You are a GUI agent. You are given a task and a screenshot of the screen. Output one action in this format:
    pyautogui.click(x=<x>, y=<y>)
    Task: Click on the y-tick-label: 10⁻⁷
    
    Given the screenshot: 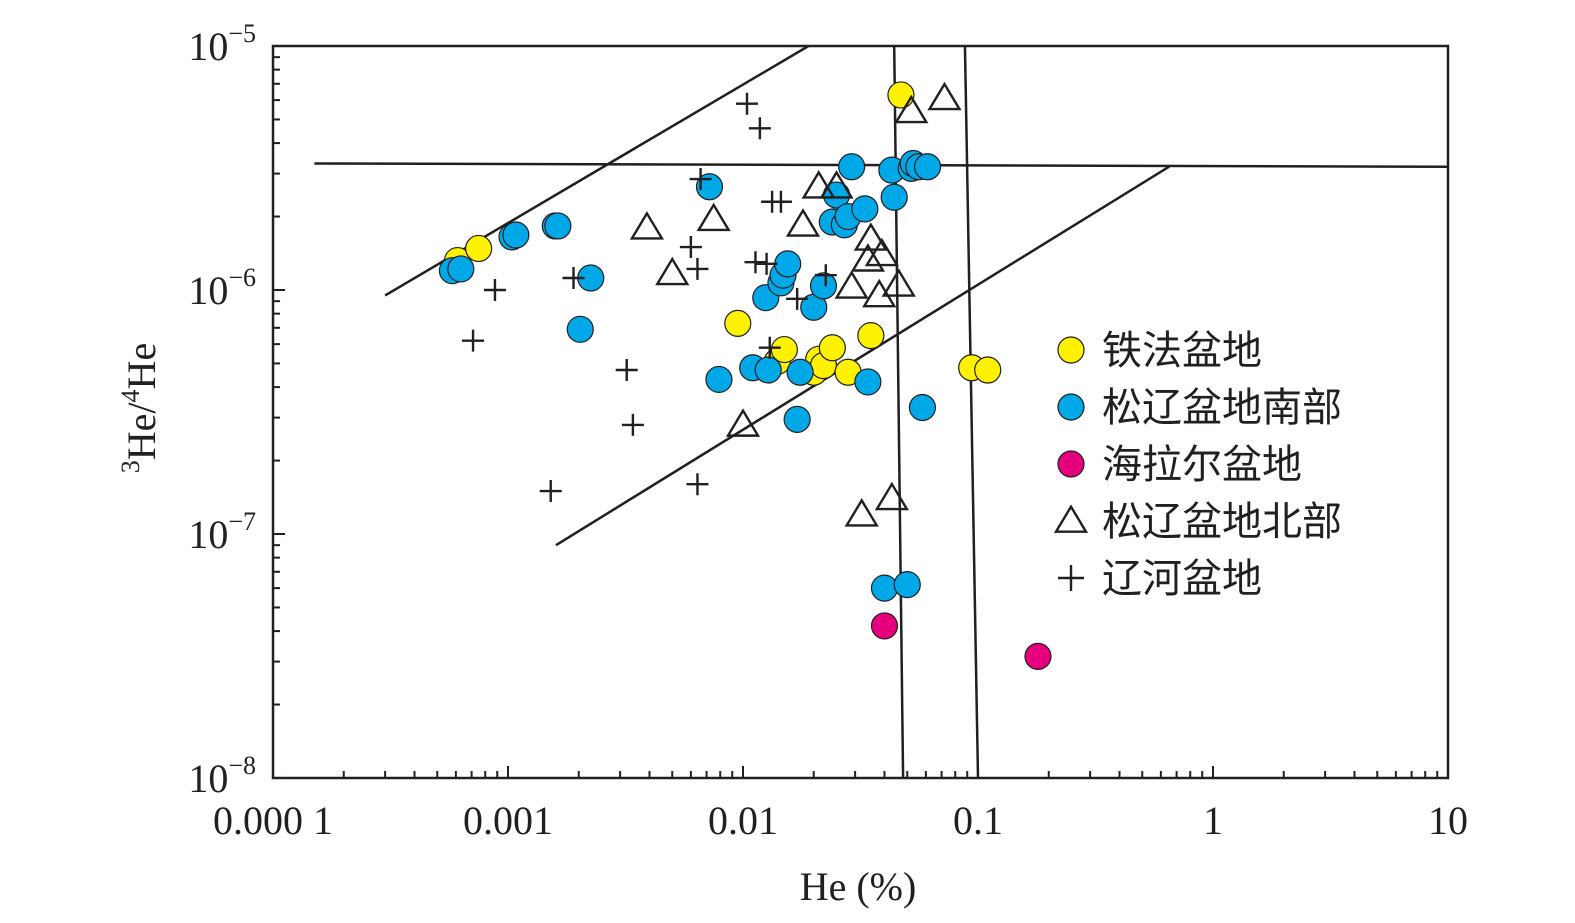 What is the action you would take?
    pyautogui.click(x=222, y=532)
    